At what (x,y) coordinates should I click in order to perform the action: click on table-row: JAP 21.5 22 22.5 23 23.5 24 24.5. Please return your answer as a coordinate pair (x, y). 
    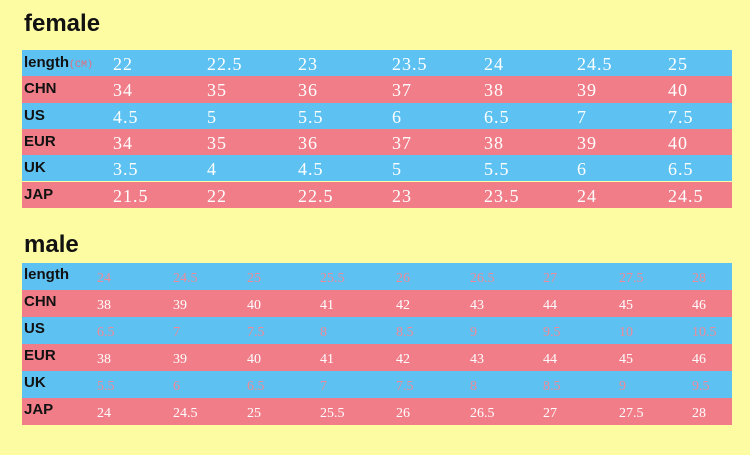
    Looking at the image, I should click on (377, 194).